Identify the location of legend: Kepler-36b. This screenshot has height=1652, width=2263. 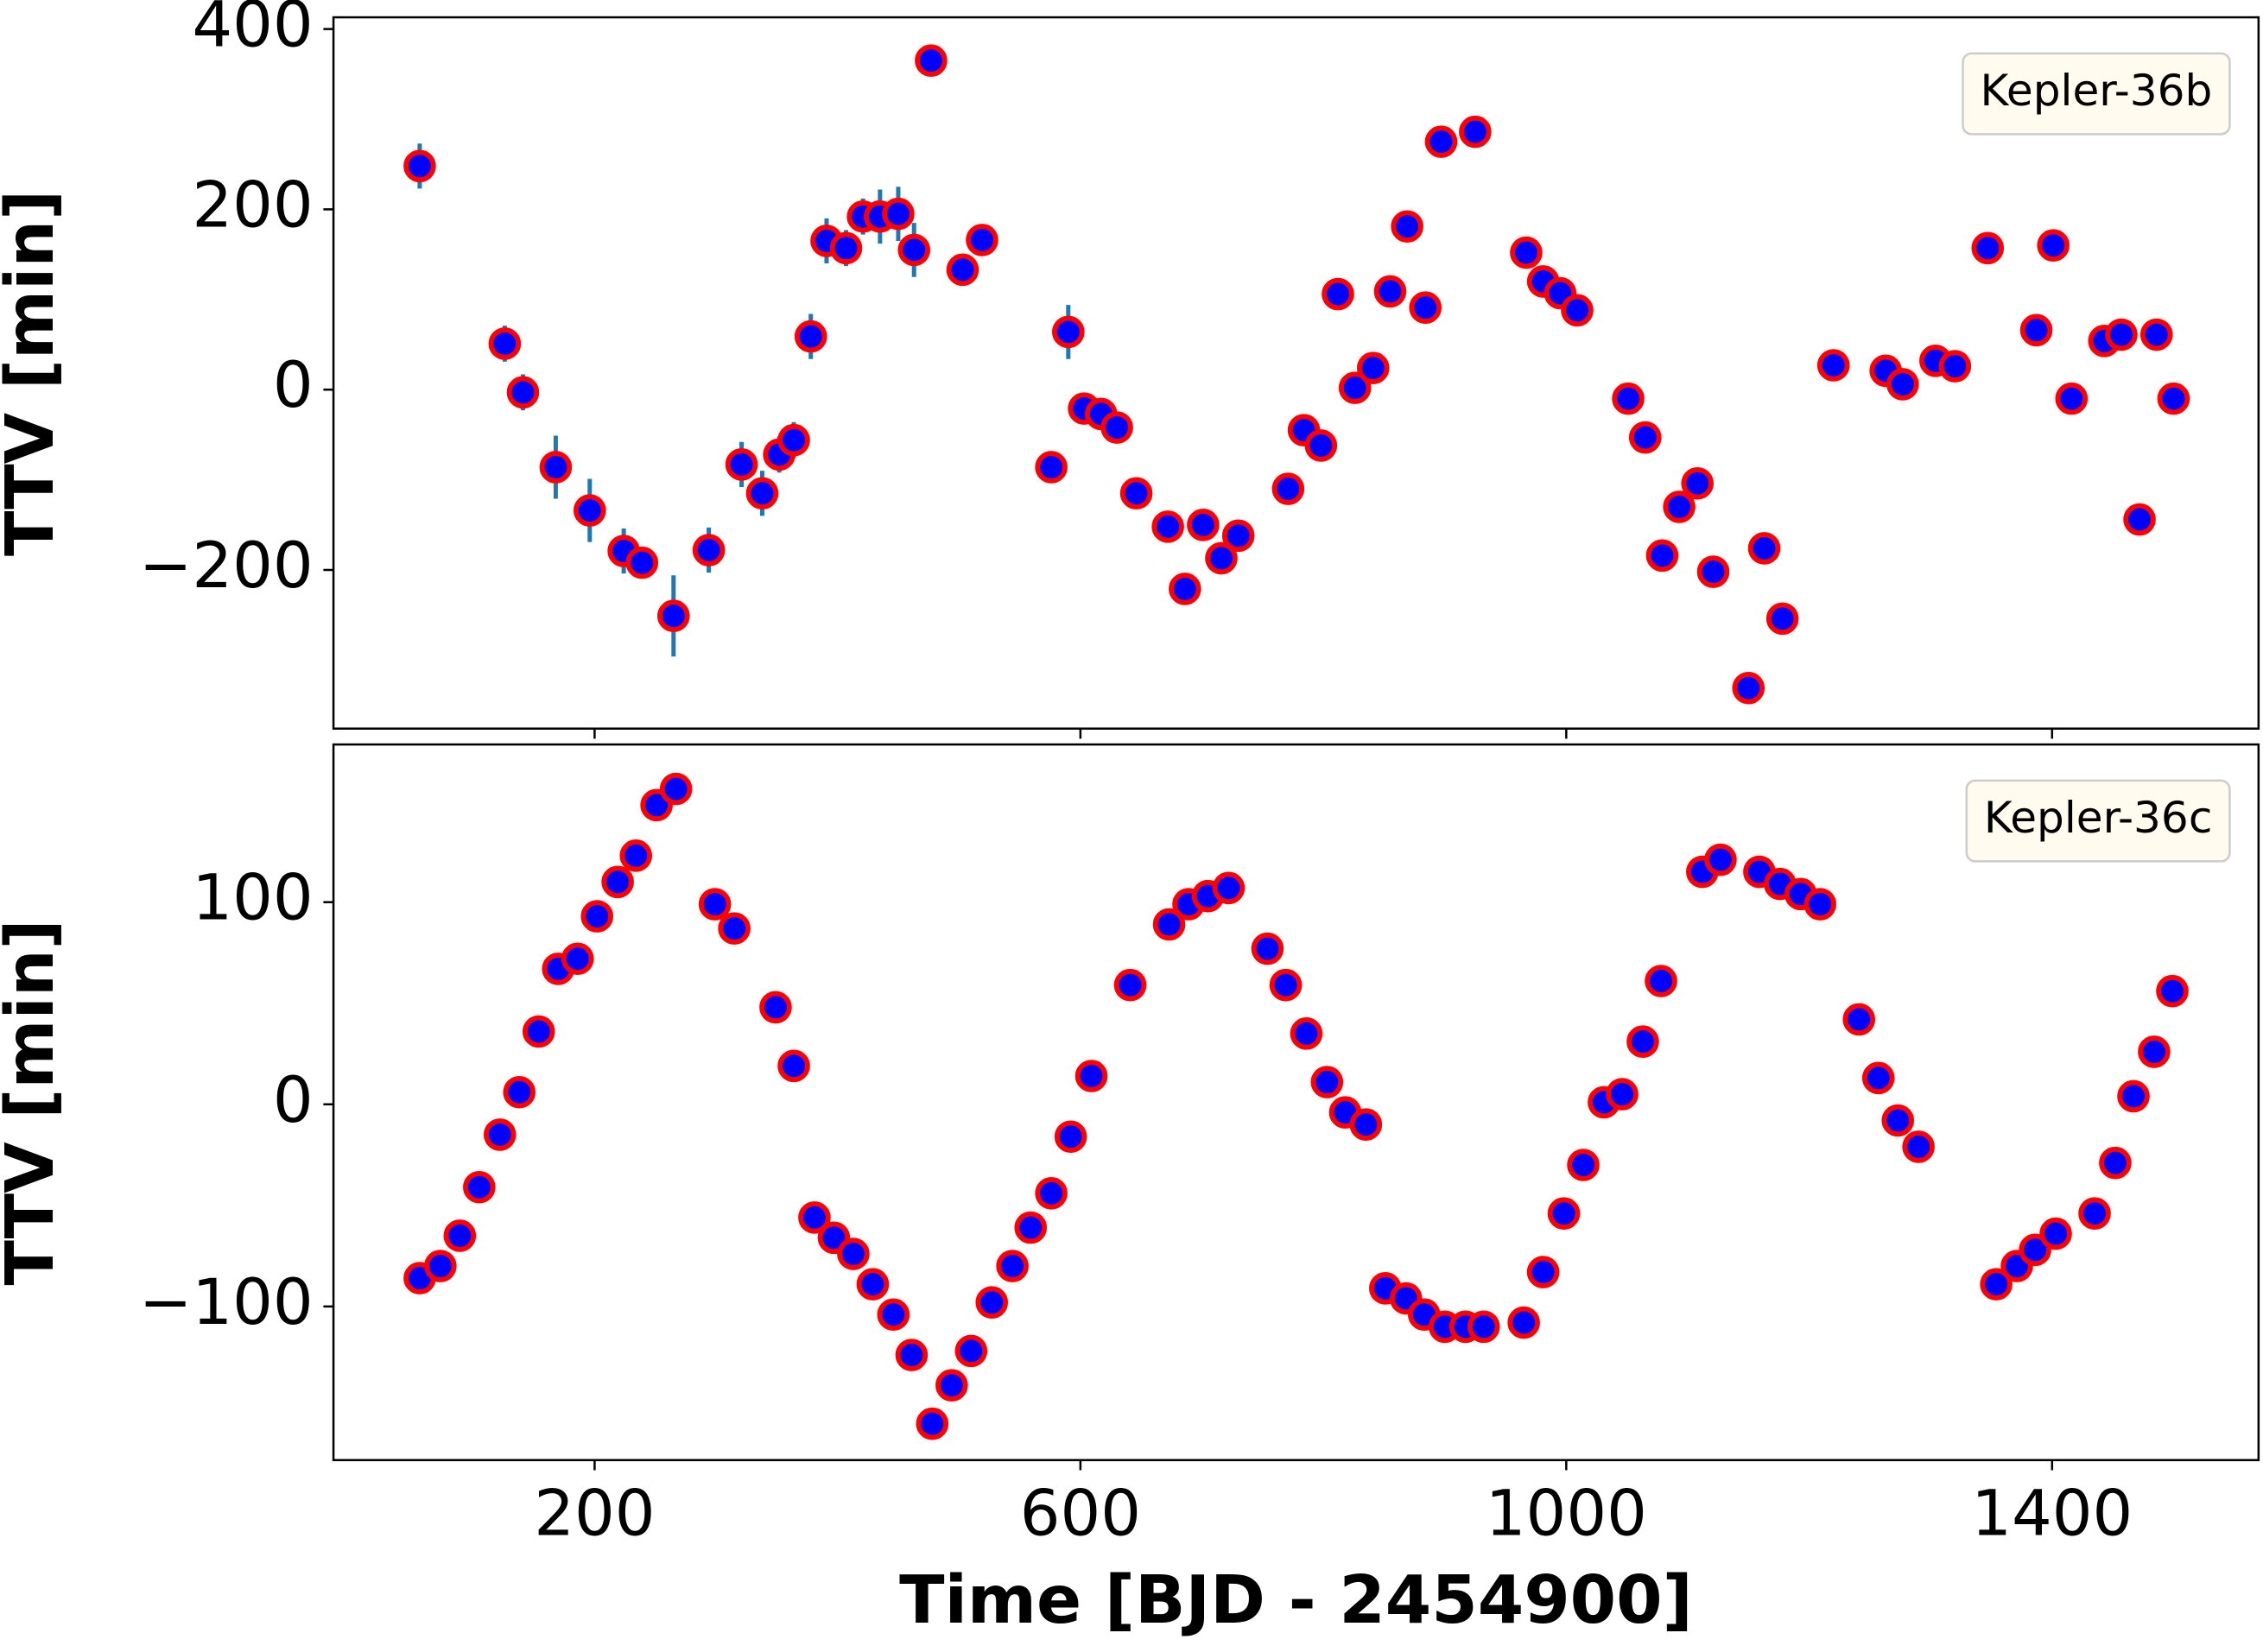
(2096, 94).